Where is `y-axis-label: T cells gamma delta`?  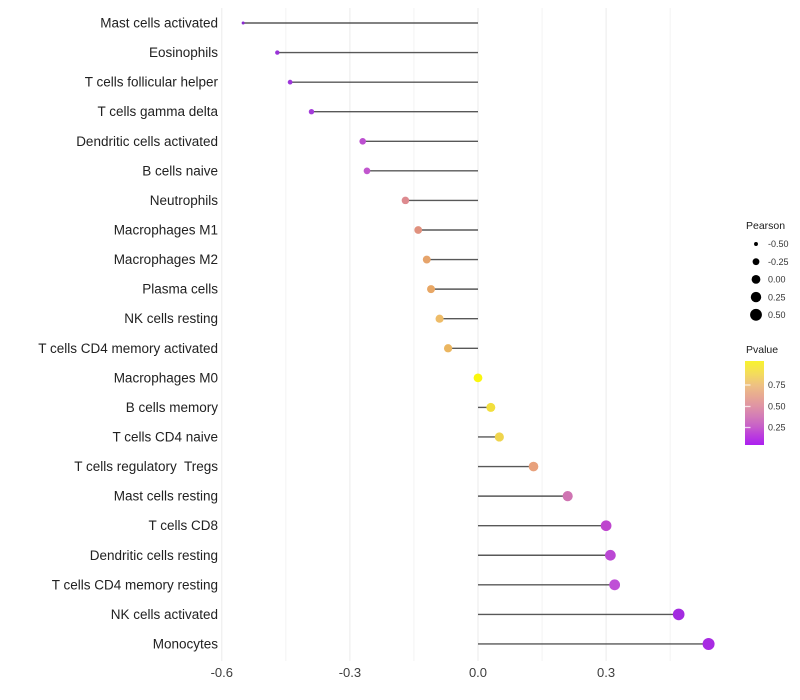 y-axis-label: T cells gamma delta is located at coordinates (157, 111).